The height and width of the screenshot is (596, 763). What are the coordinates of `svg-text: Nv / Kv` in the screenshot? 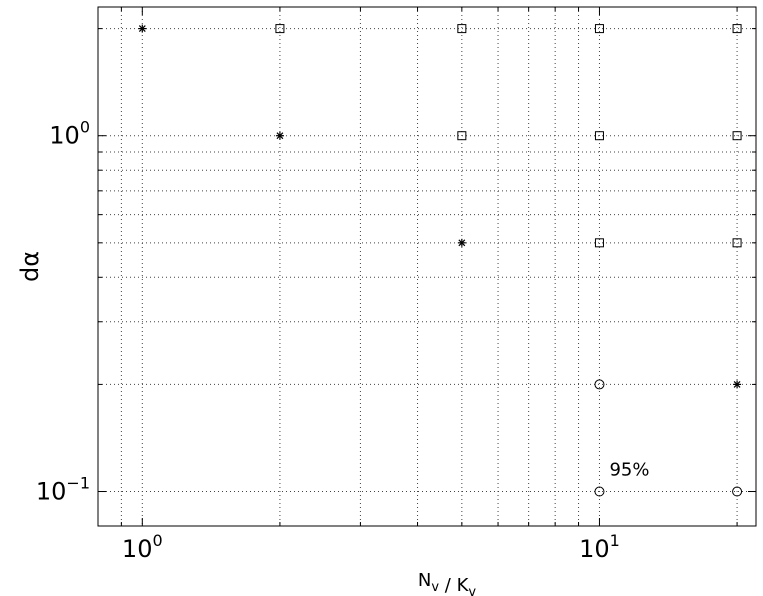 It's located at (447, 583).